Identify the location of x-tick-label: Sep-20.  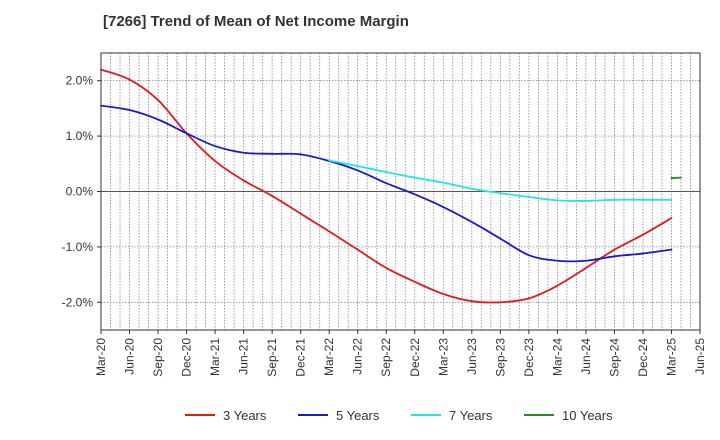
(158, 357).